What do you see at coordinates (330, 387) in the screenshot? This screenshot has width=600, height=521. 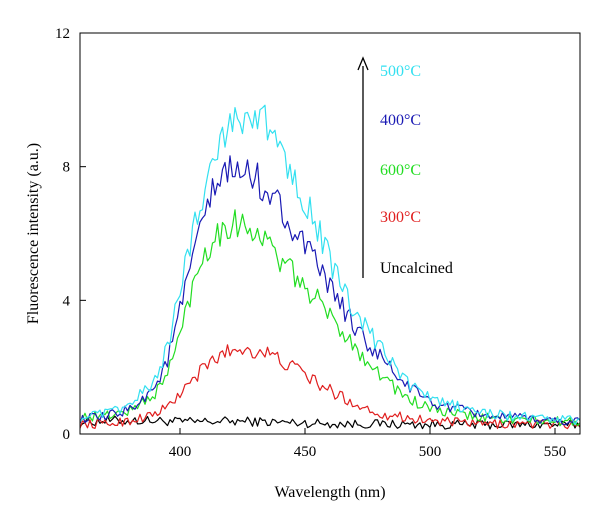 I see `series-line` at bounding box center [330, 387].